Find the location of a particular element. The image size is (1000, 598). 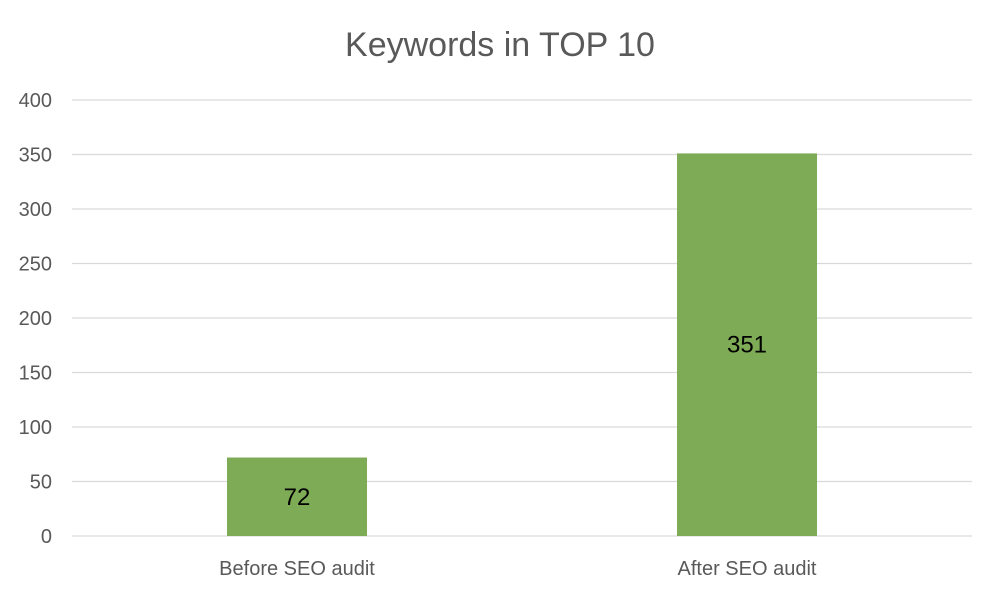

y-tick-label-400: 400 is located at coordinates (35, 101).